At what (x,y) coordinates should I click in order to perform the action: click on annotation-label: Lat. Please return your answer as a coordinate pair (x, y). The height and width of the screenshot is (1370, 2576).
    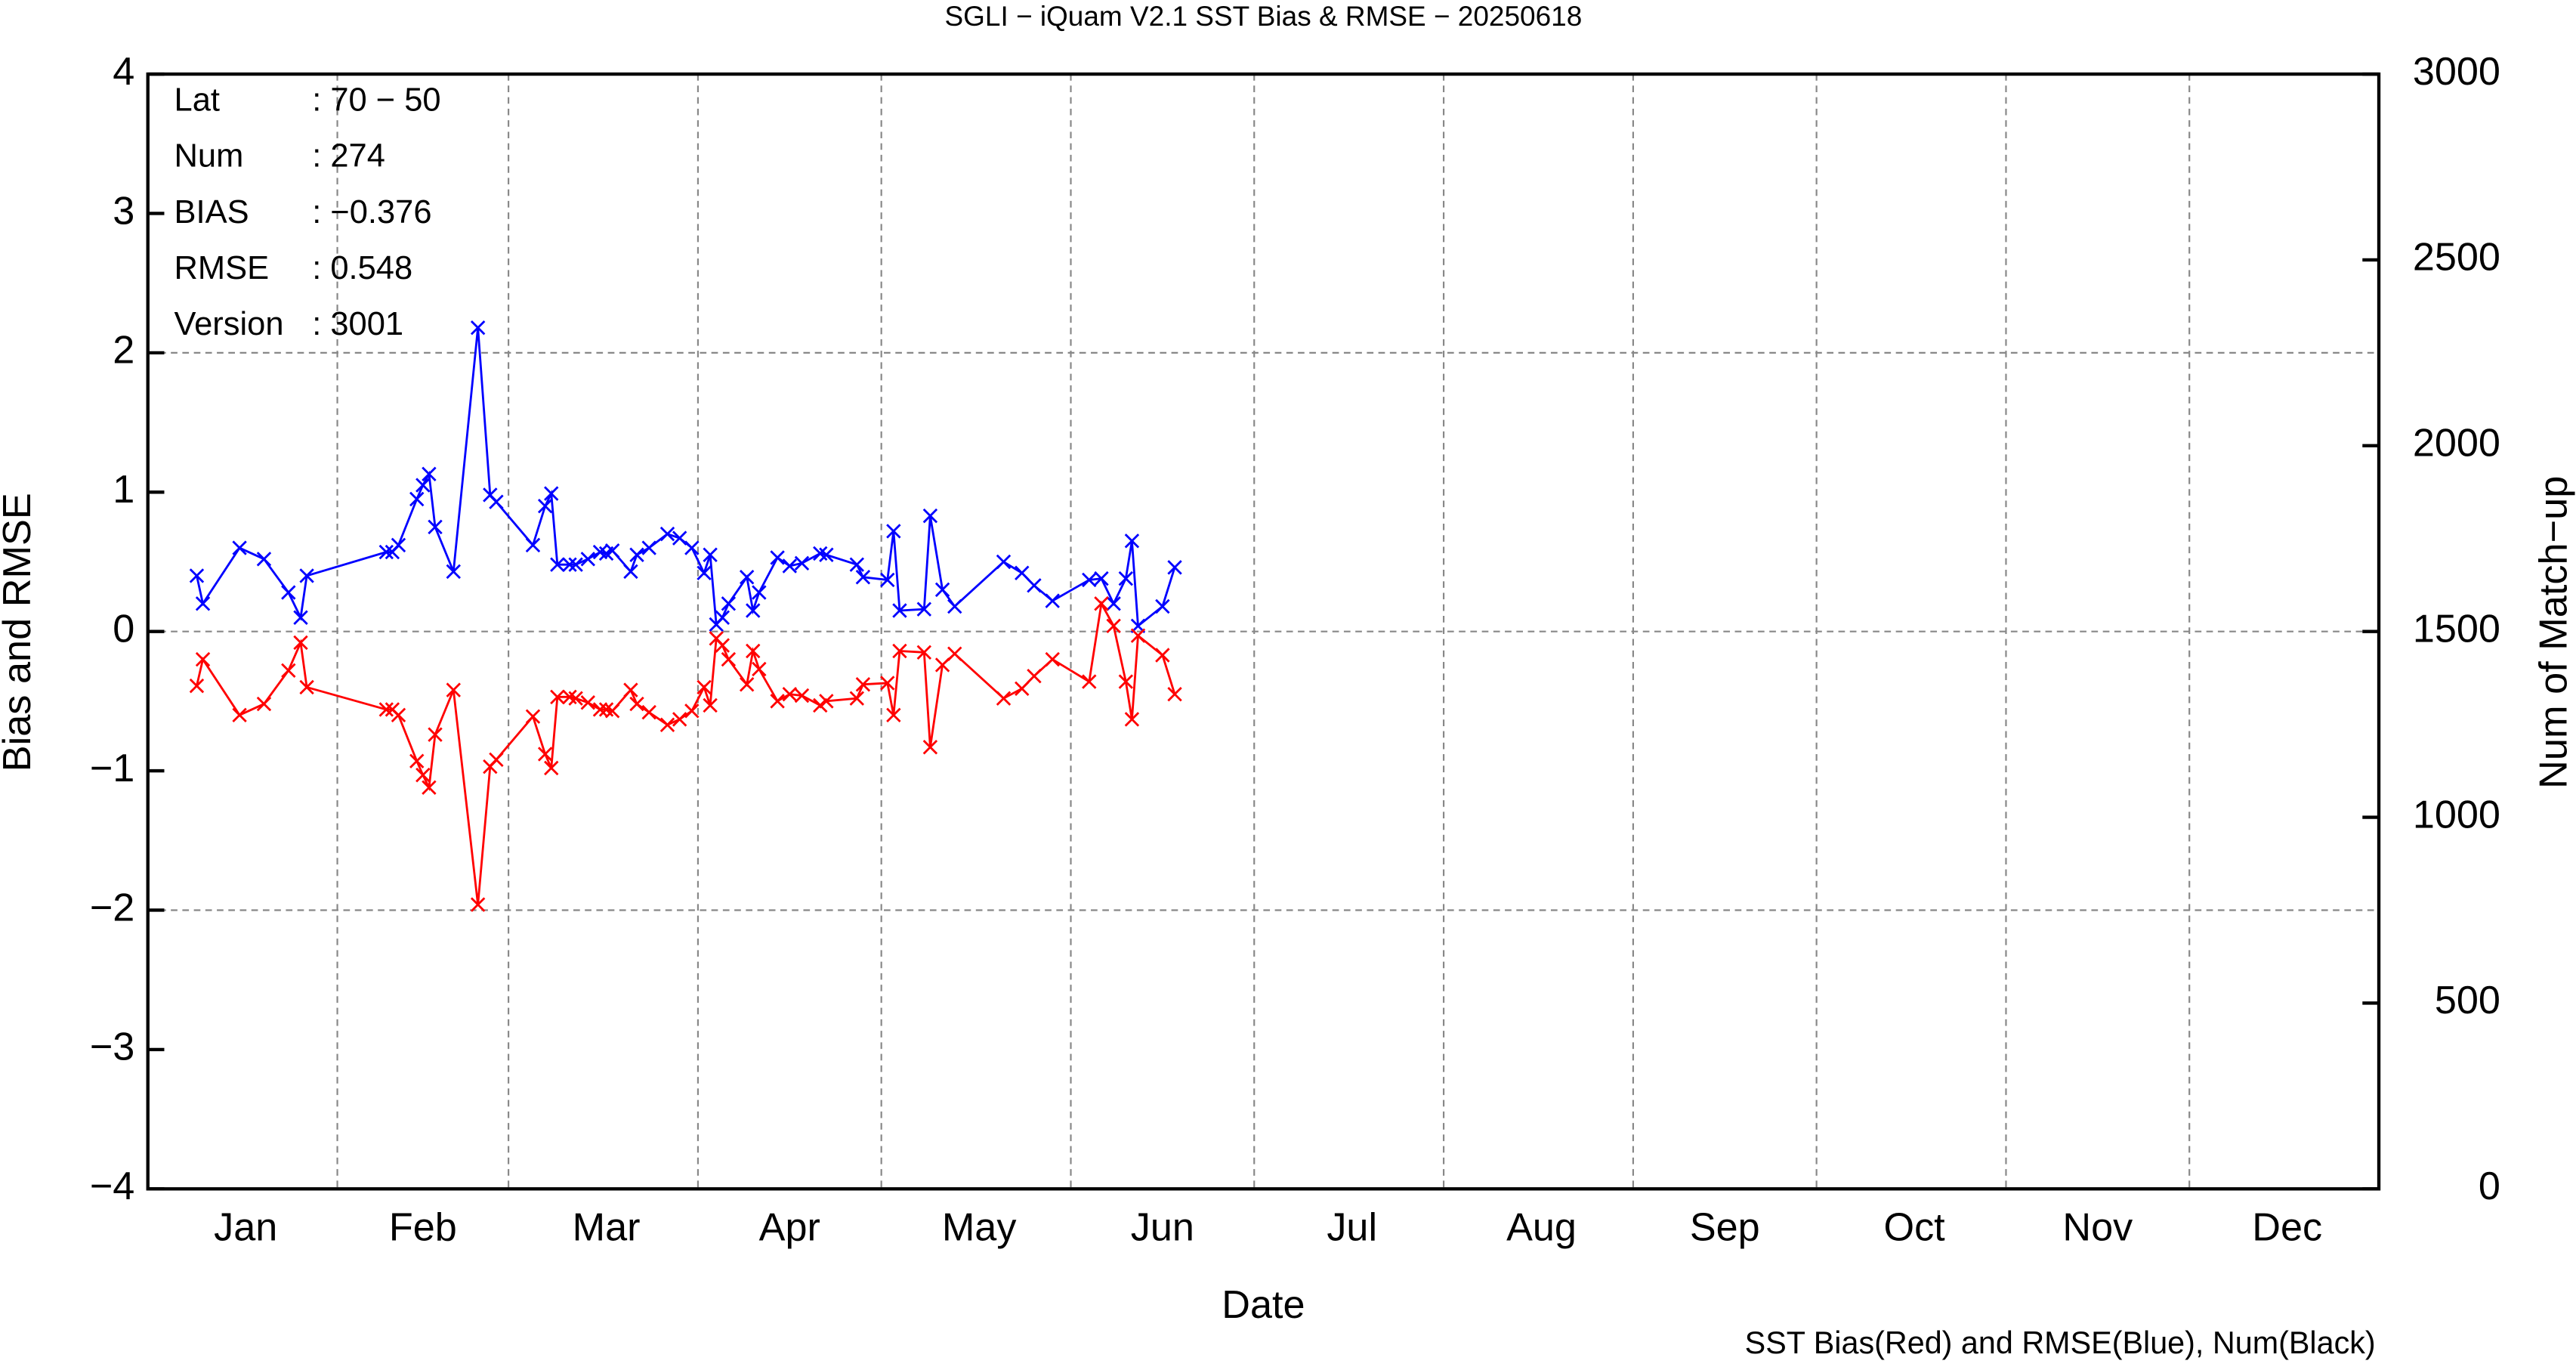
    Looking at the image, I should click on (197, 100).